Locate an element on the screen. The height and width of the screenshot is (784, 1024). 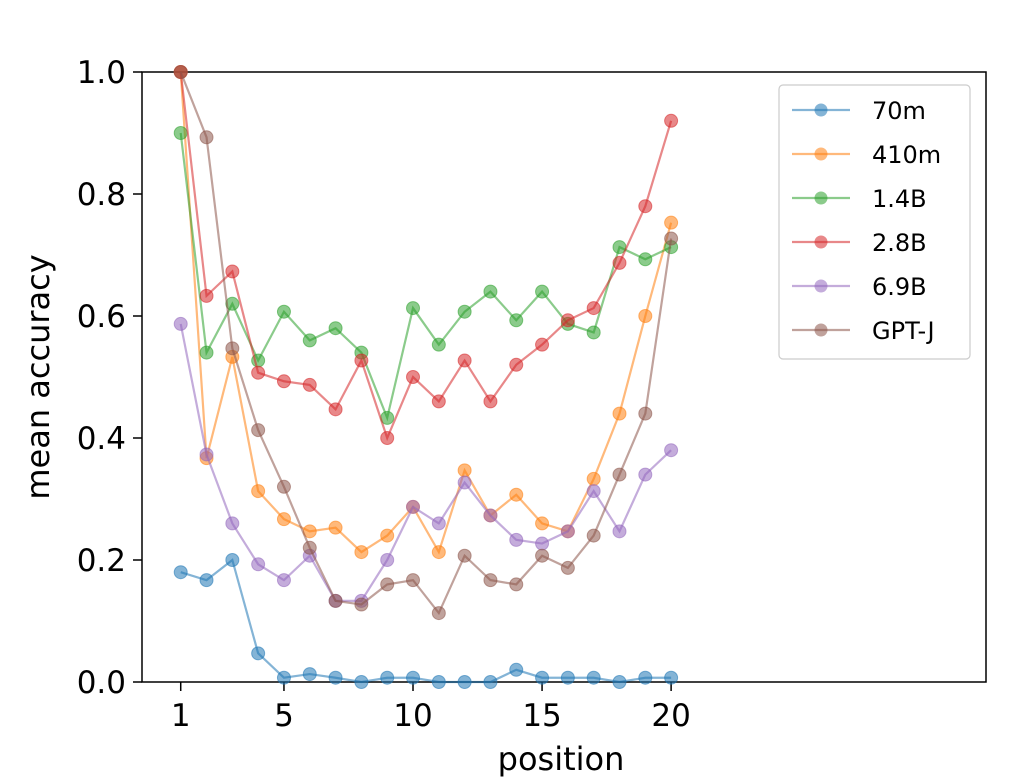
y-tick-label: 0.6 is located at coordinates (101, 317).